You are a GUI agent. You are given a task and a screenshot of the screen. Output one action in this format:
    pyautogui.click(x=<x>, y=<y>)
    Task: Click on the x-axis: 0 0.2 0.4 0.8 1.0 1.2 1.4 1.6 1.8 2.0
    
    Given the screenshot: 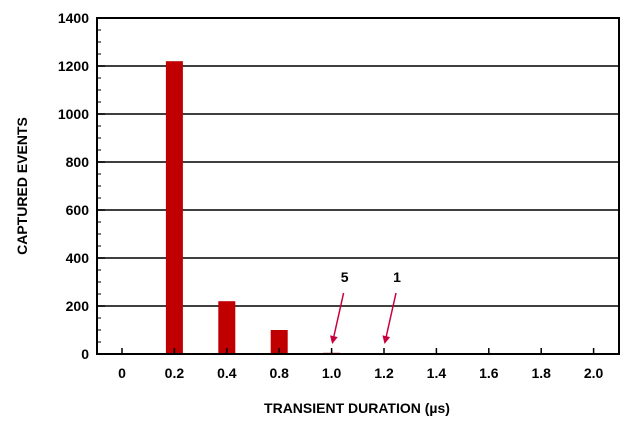 What is the action you would take?
    pyautogui.click(x=361, y=364)
    